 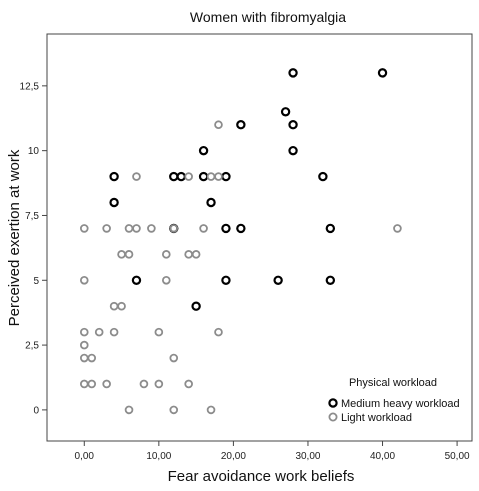 I want to click on legend-box, so click(x=397, y=399).